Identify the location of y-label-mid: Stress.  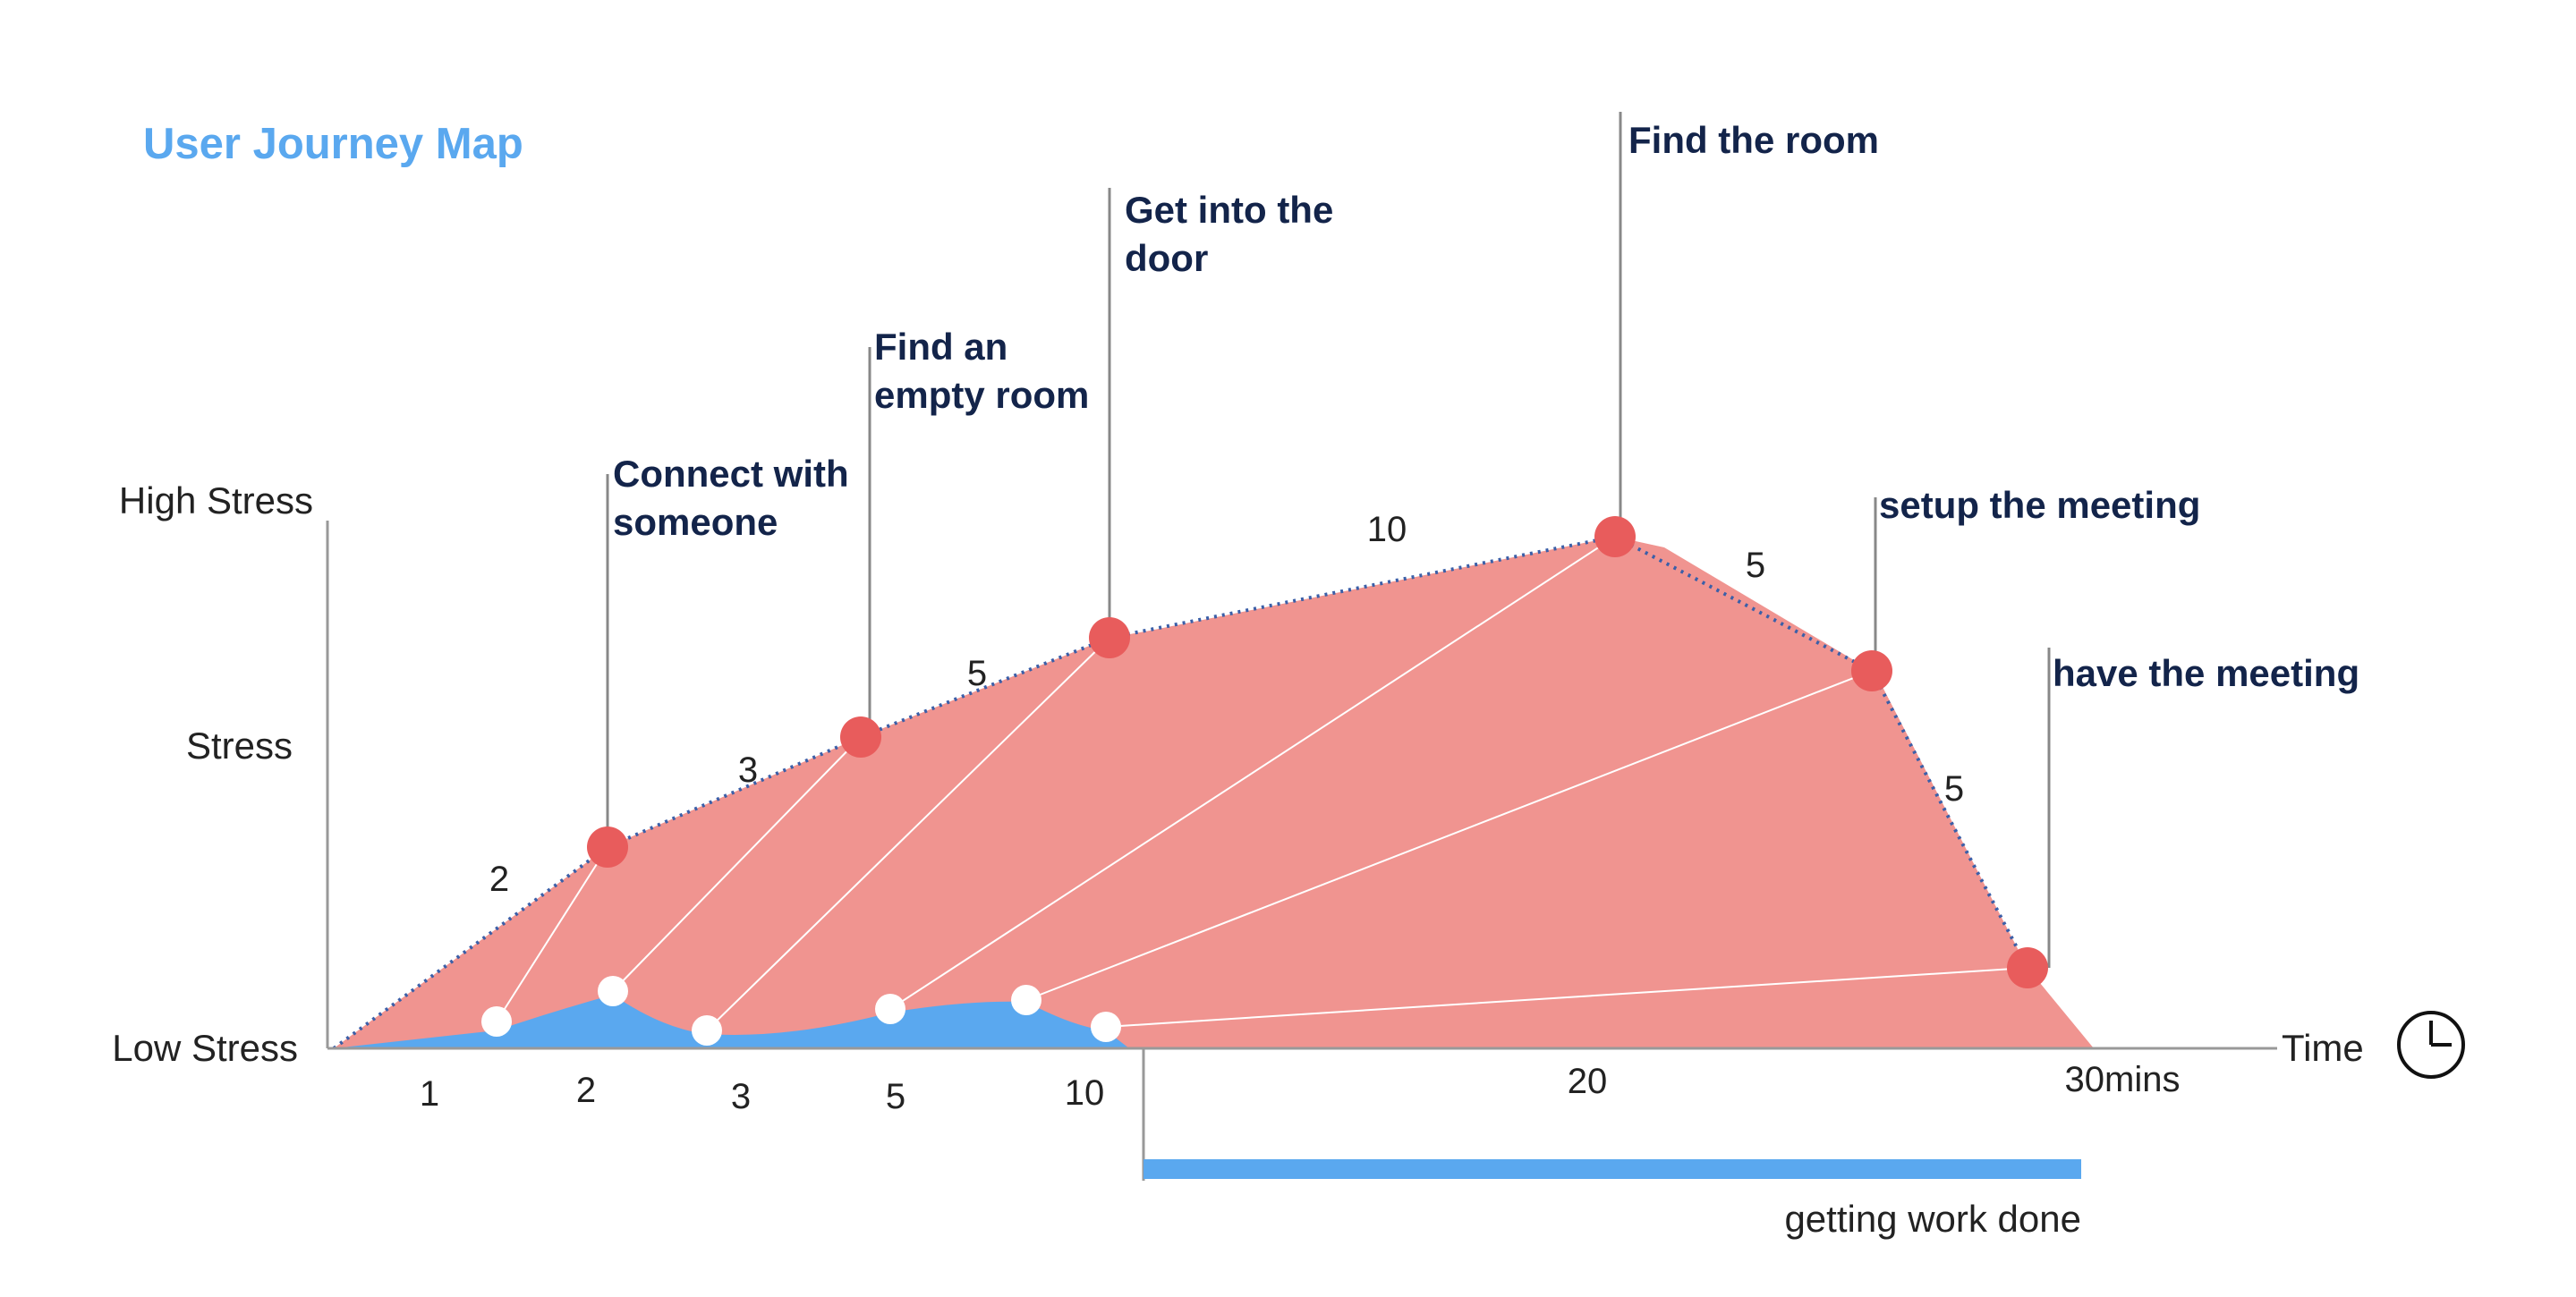
(239, 746).